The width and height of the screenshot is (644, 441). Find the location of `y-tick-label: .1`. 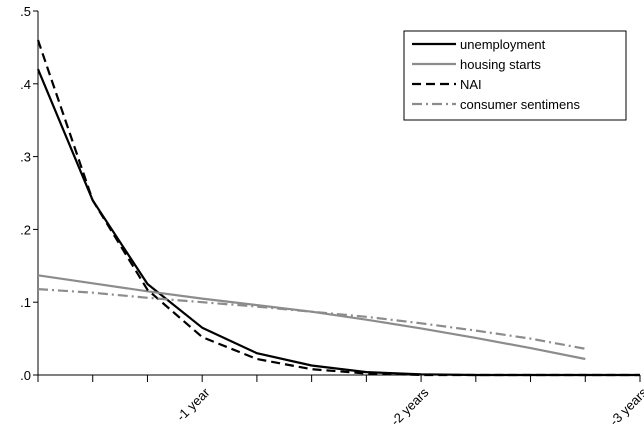

y-tick-label: .1 is located at coordinates (25, 302).